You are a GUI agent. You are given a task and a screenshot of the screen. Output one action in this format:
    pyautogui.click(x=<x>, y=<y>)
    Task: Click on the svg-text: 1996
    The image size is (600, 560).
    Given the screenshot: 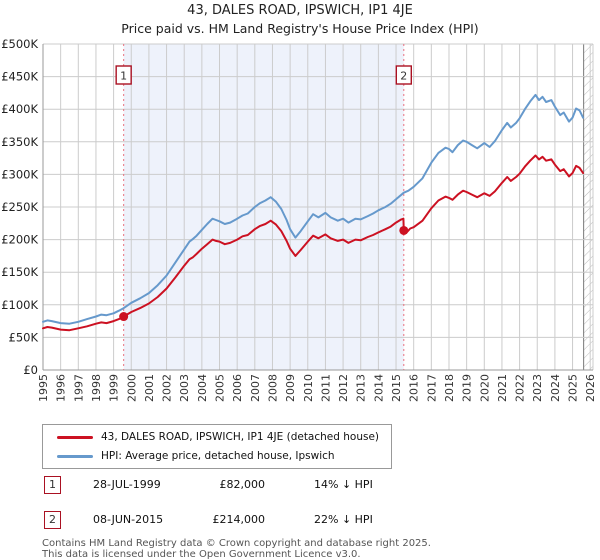 What is the action you would take?
    pyautogui.click(x=61, y=388)
    